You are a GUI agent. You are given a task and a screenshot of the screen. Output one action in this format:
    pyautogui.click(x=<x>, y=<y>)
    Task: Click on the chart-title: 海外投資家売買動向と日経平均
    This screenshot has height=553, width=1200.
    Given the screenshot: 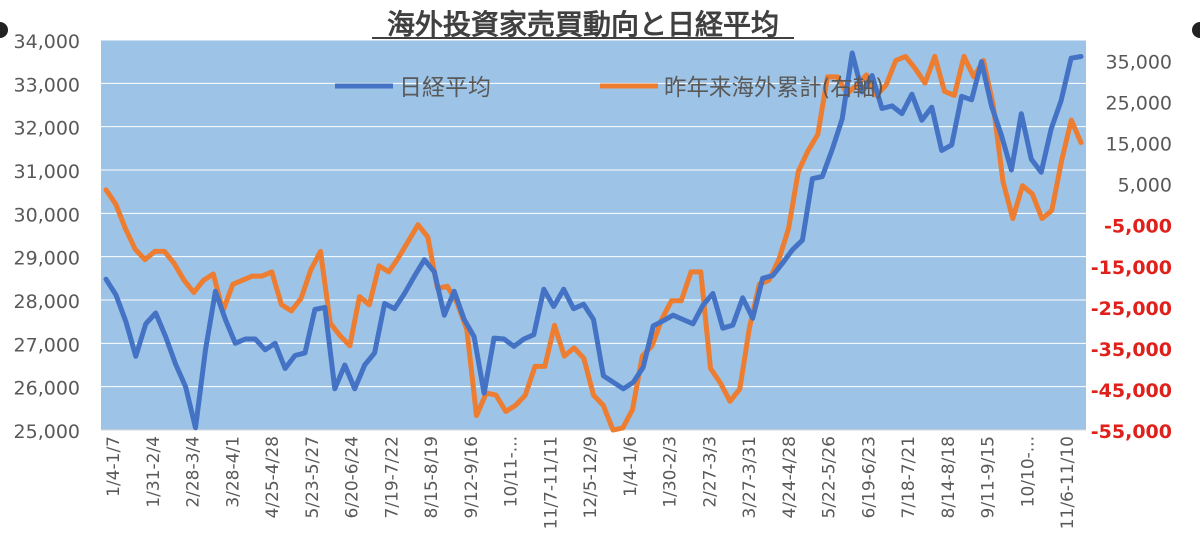 What is the action you would take?
    pyautogui.click(x=583, y=24)
    